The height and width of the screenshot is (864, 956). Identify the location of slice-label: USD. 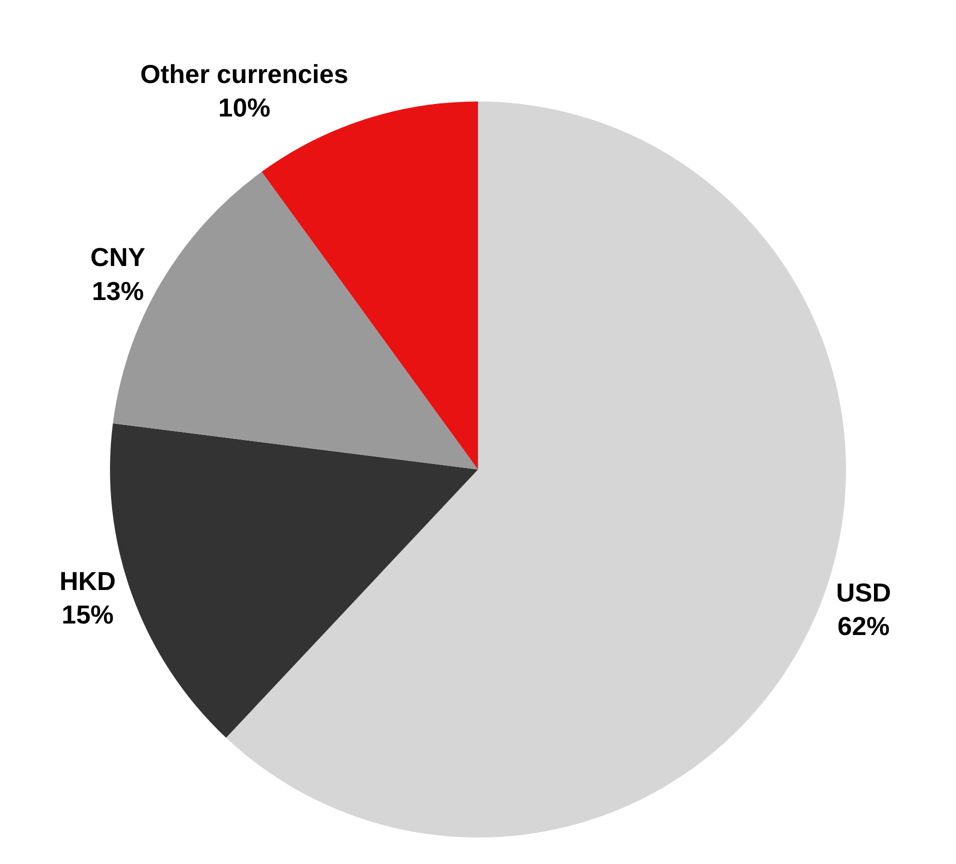
(864, 592).